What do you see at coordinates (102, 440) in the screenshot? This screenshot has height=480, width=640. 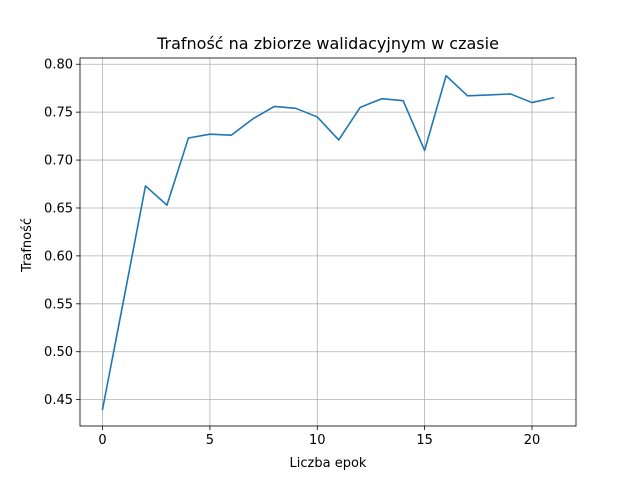 I see `x-tick-label: 0` at bounding box center [102, 440].